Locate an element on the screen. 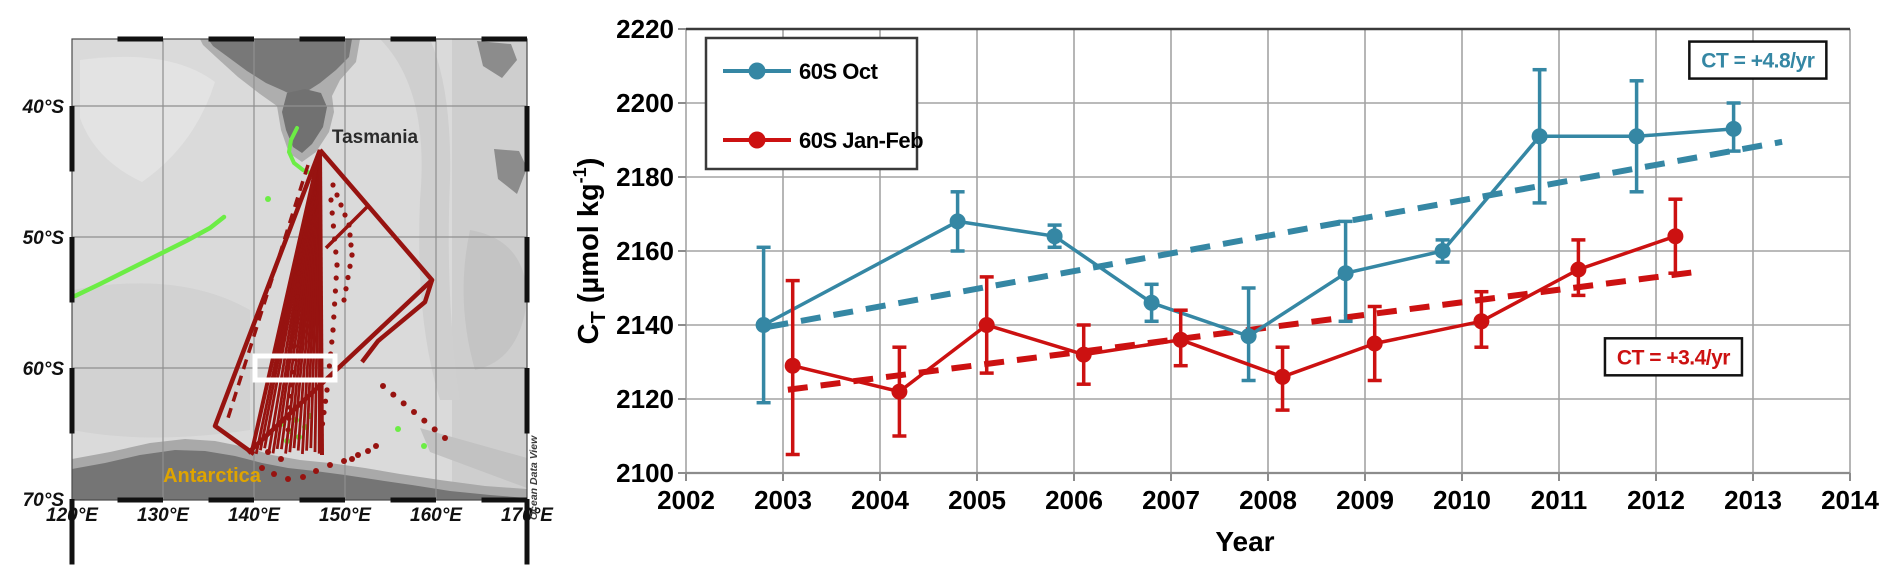 This screenshot has height=580, width=1892. antarctica-label: Antarctica is located at coordinates (212, 476).